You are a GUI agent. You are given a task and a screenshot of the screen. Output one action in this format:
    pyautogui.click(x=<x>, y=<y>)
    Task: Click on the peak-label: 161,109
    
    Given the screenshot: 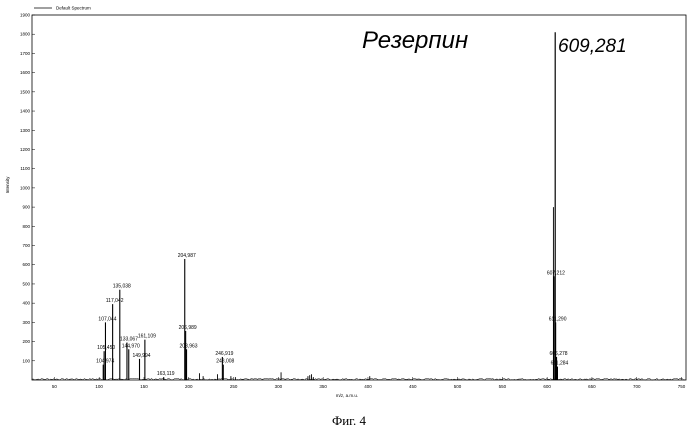 What is the action you would take?
    pyautogui.click(x=147, y=337)
    